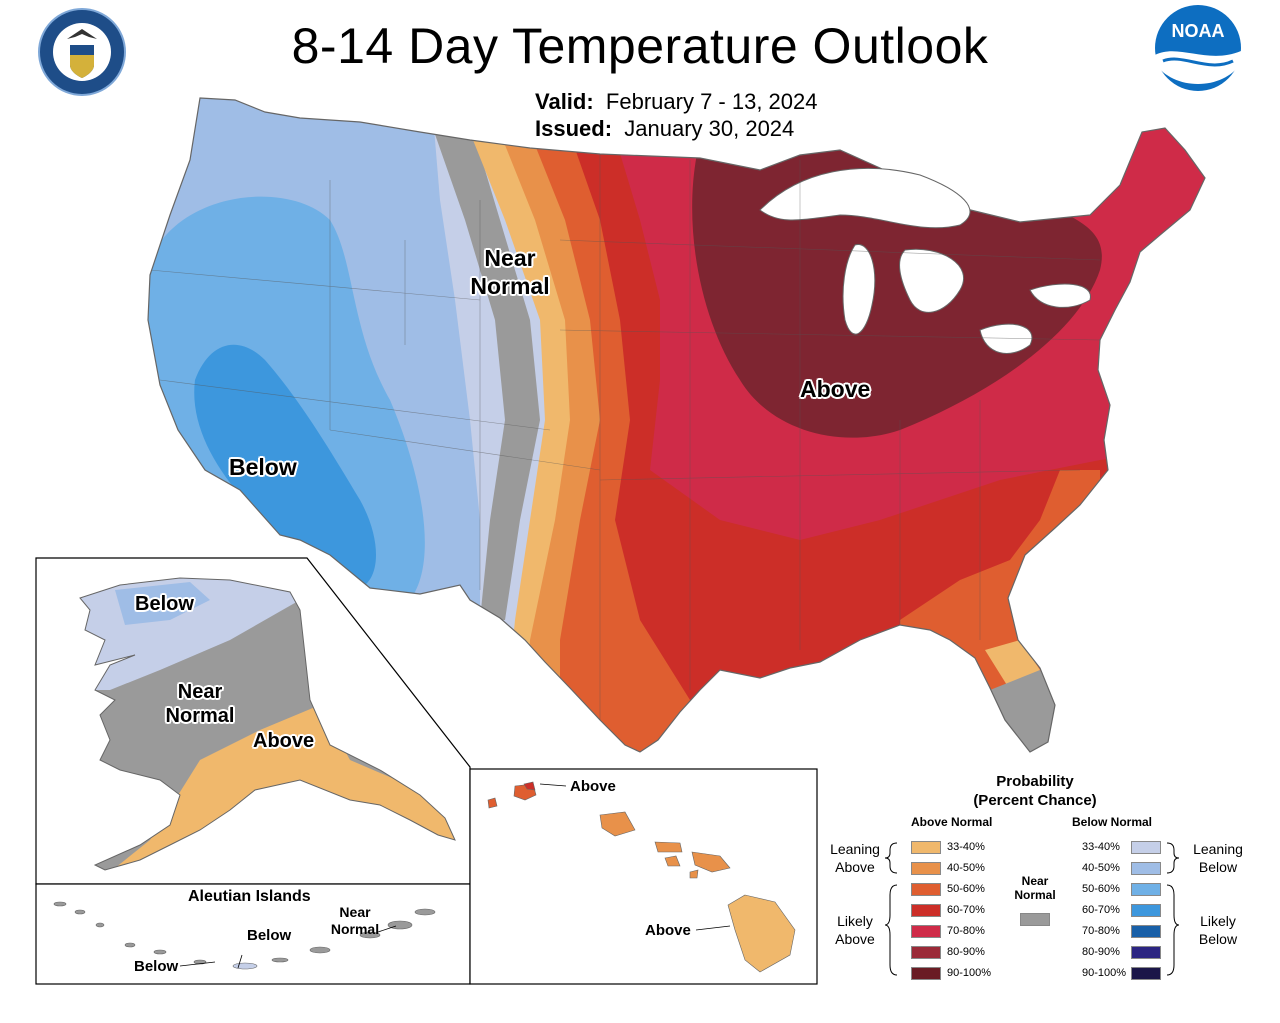 The width and height of the screenshot is (1280, 1023). I want to click on leaning-below-line1: Leaning, so click(1218, 849).